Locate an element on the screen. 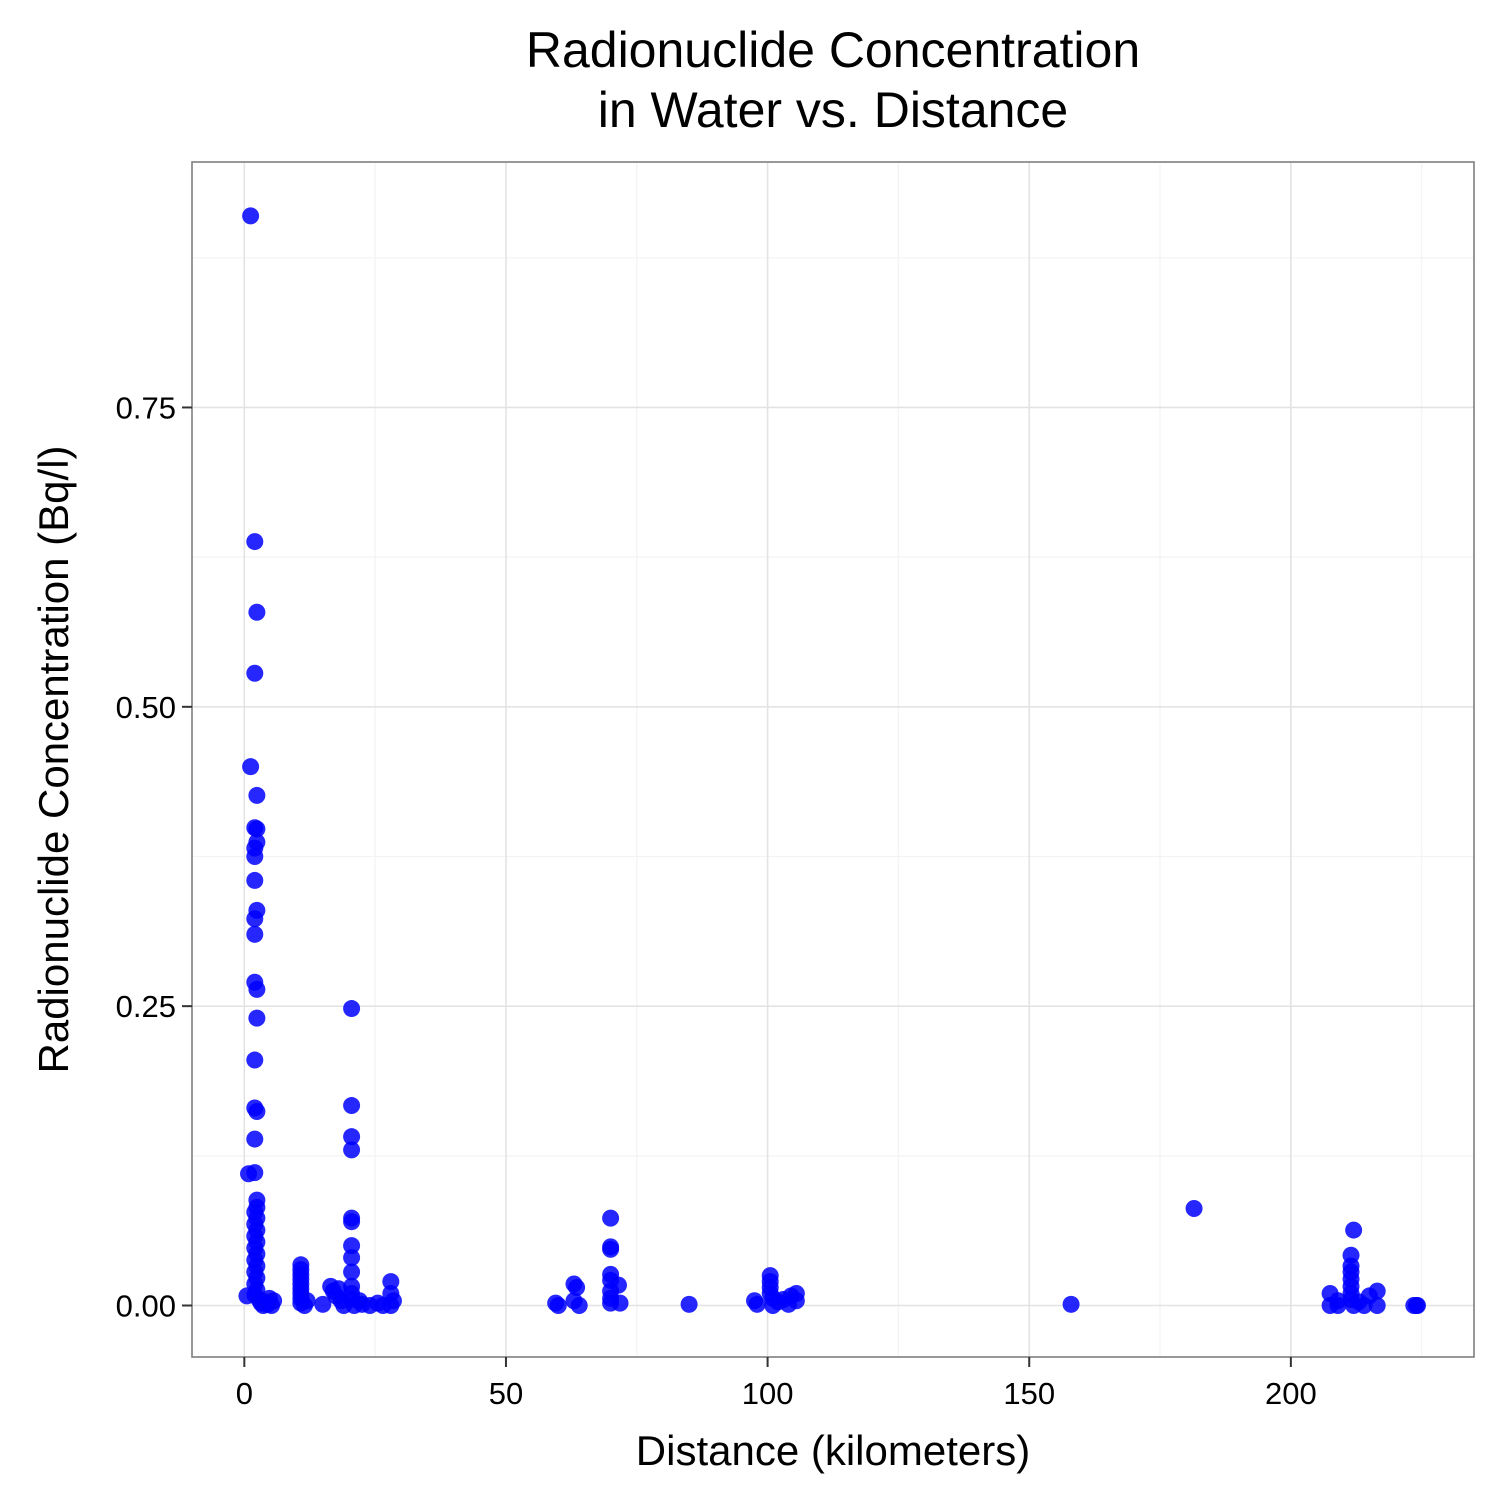  x-tick-label: 100 is located at coordinates (768, 1393).